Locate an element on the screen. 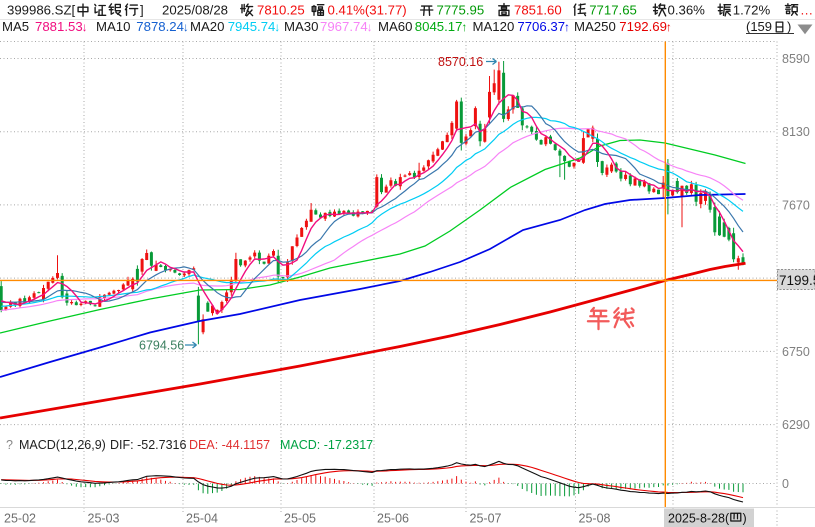  svg-text: 25-08 is located at coordinates (595, 519).